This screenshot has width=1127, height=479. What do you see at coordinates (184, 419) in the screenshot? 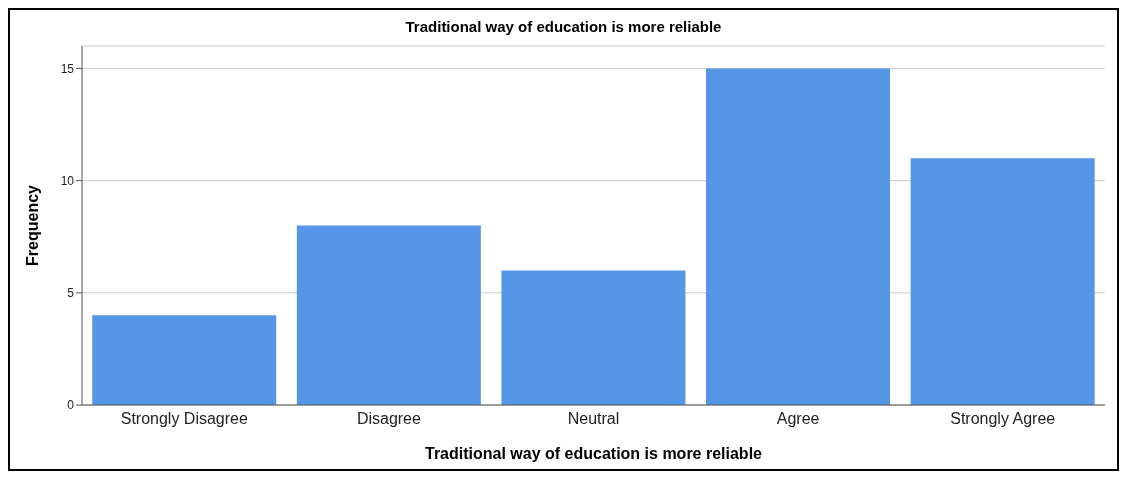
I see `x-tick-label: Strongly Disagree` at bounding box center [184, 419].